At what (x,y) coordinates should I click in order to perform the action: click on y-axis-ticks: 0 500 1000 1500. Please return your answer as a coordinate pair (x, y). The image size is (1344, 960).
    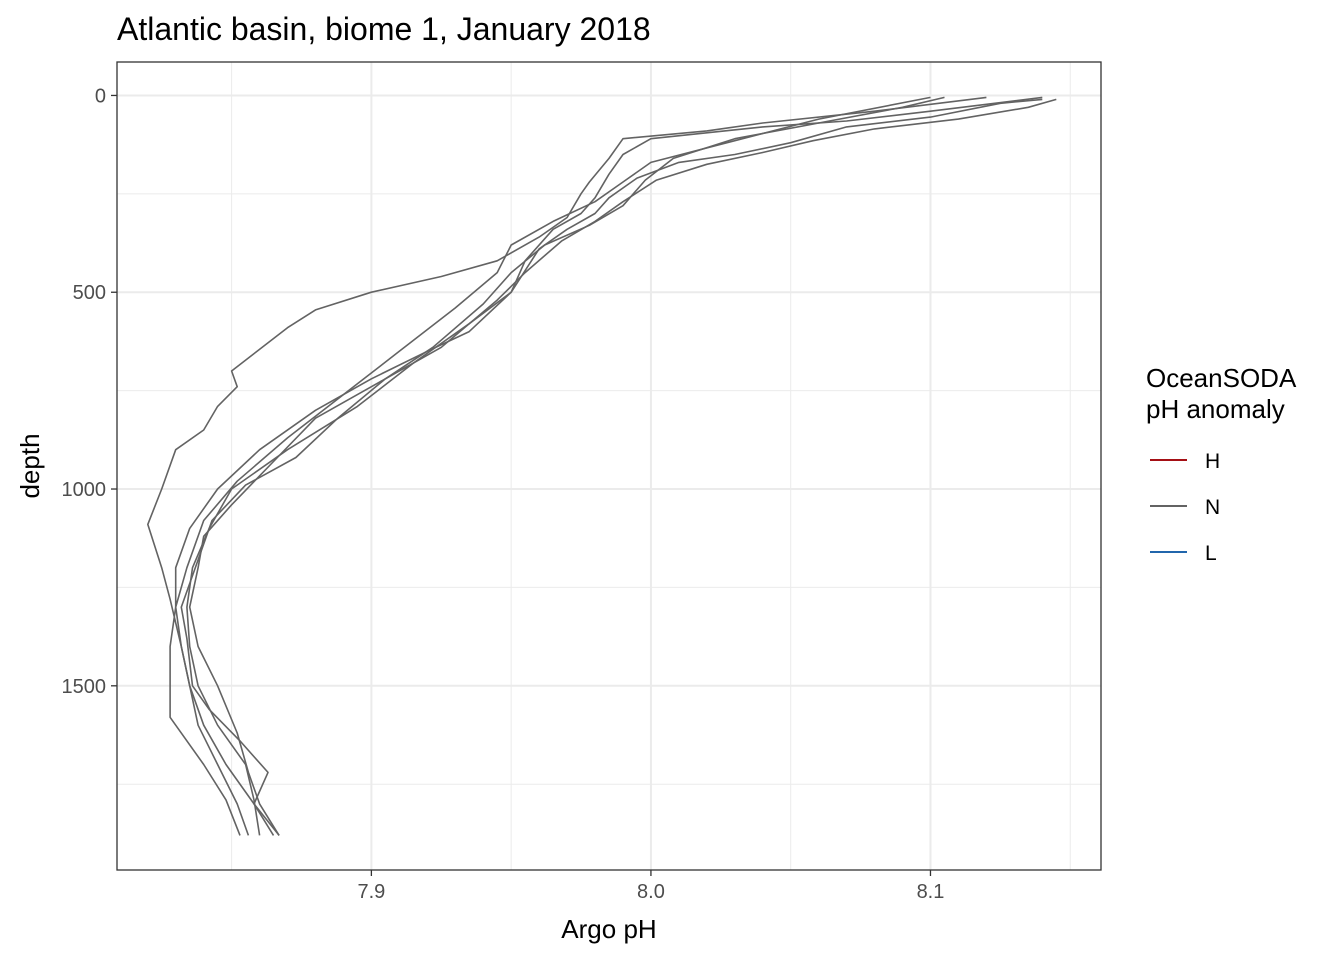
    Looking at the image, I should click on (89, 391).